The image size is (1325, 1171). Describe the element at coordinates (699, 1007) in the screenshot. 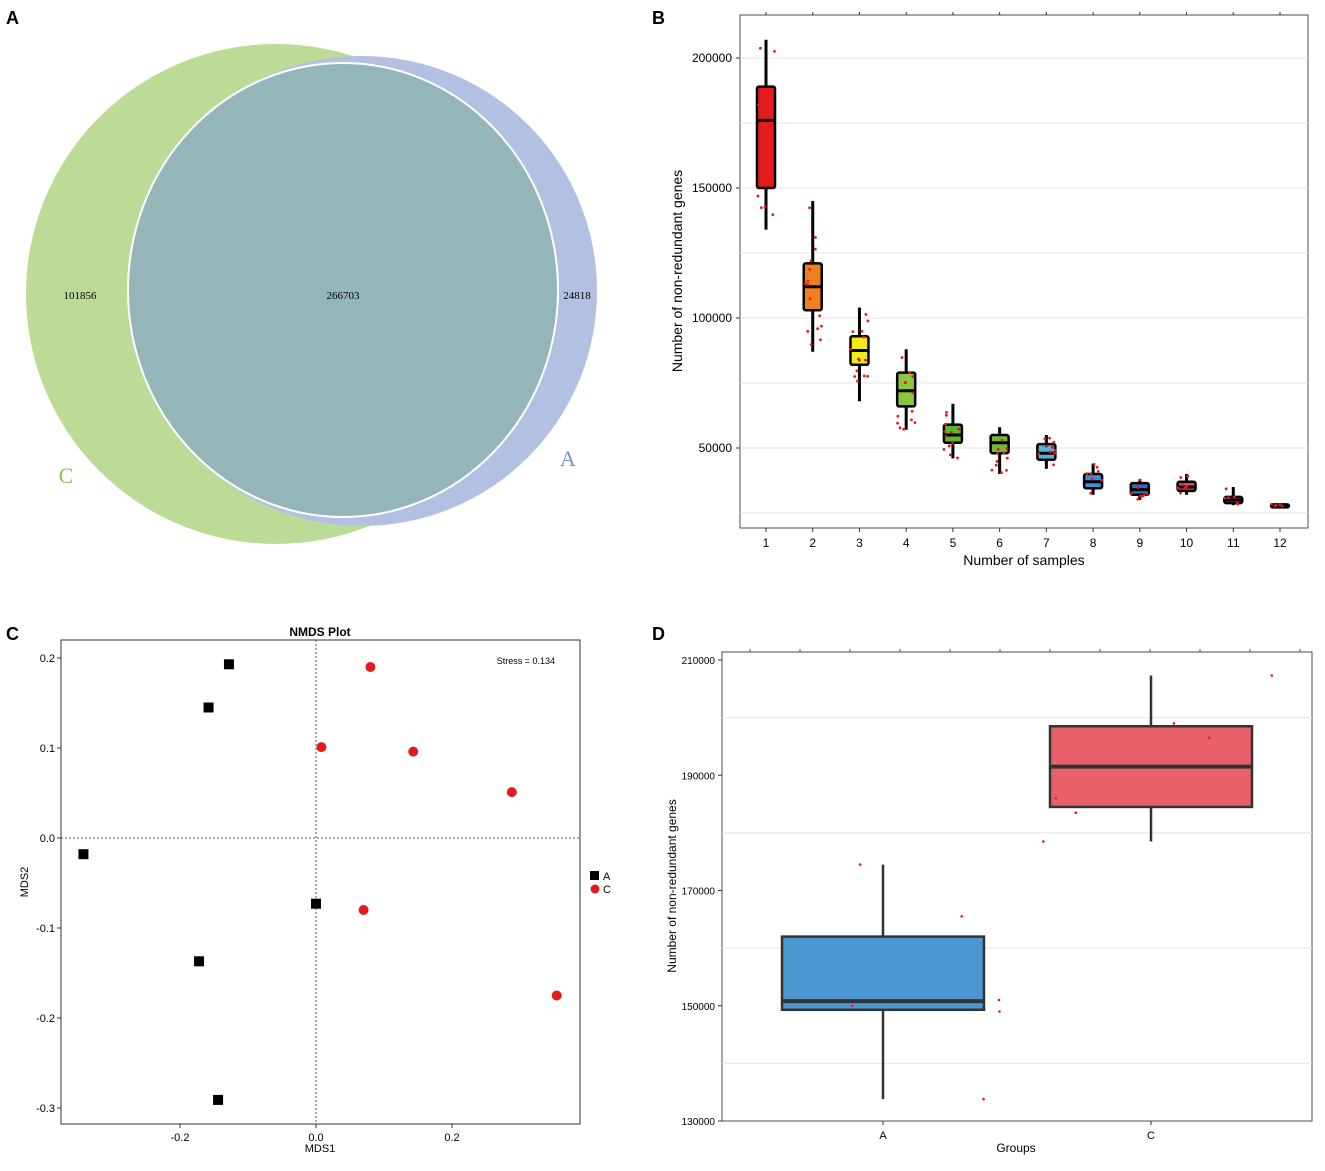

I see `panel-d-ytick-label: 150000` at that location.